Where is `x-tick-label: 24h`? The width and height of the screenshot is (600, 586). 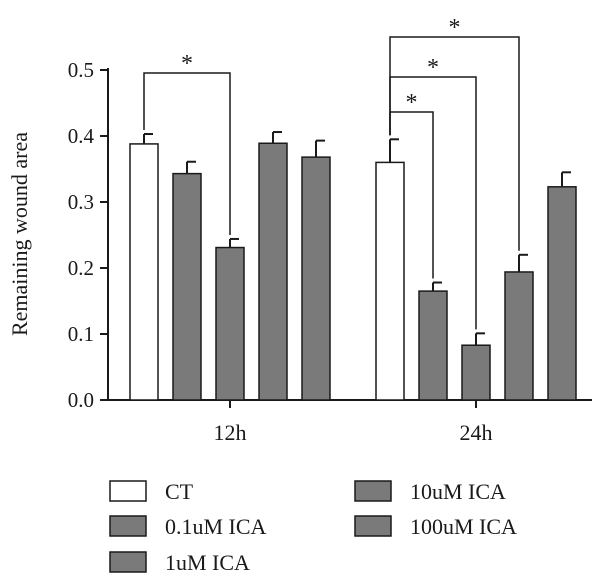 x-tick-label: 24h is located at coordinates (476, 432).